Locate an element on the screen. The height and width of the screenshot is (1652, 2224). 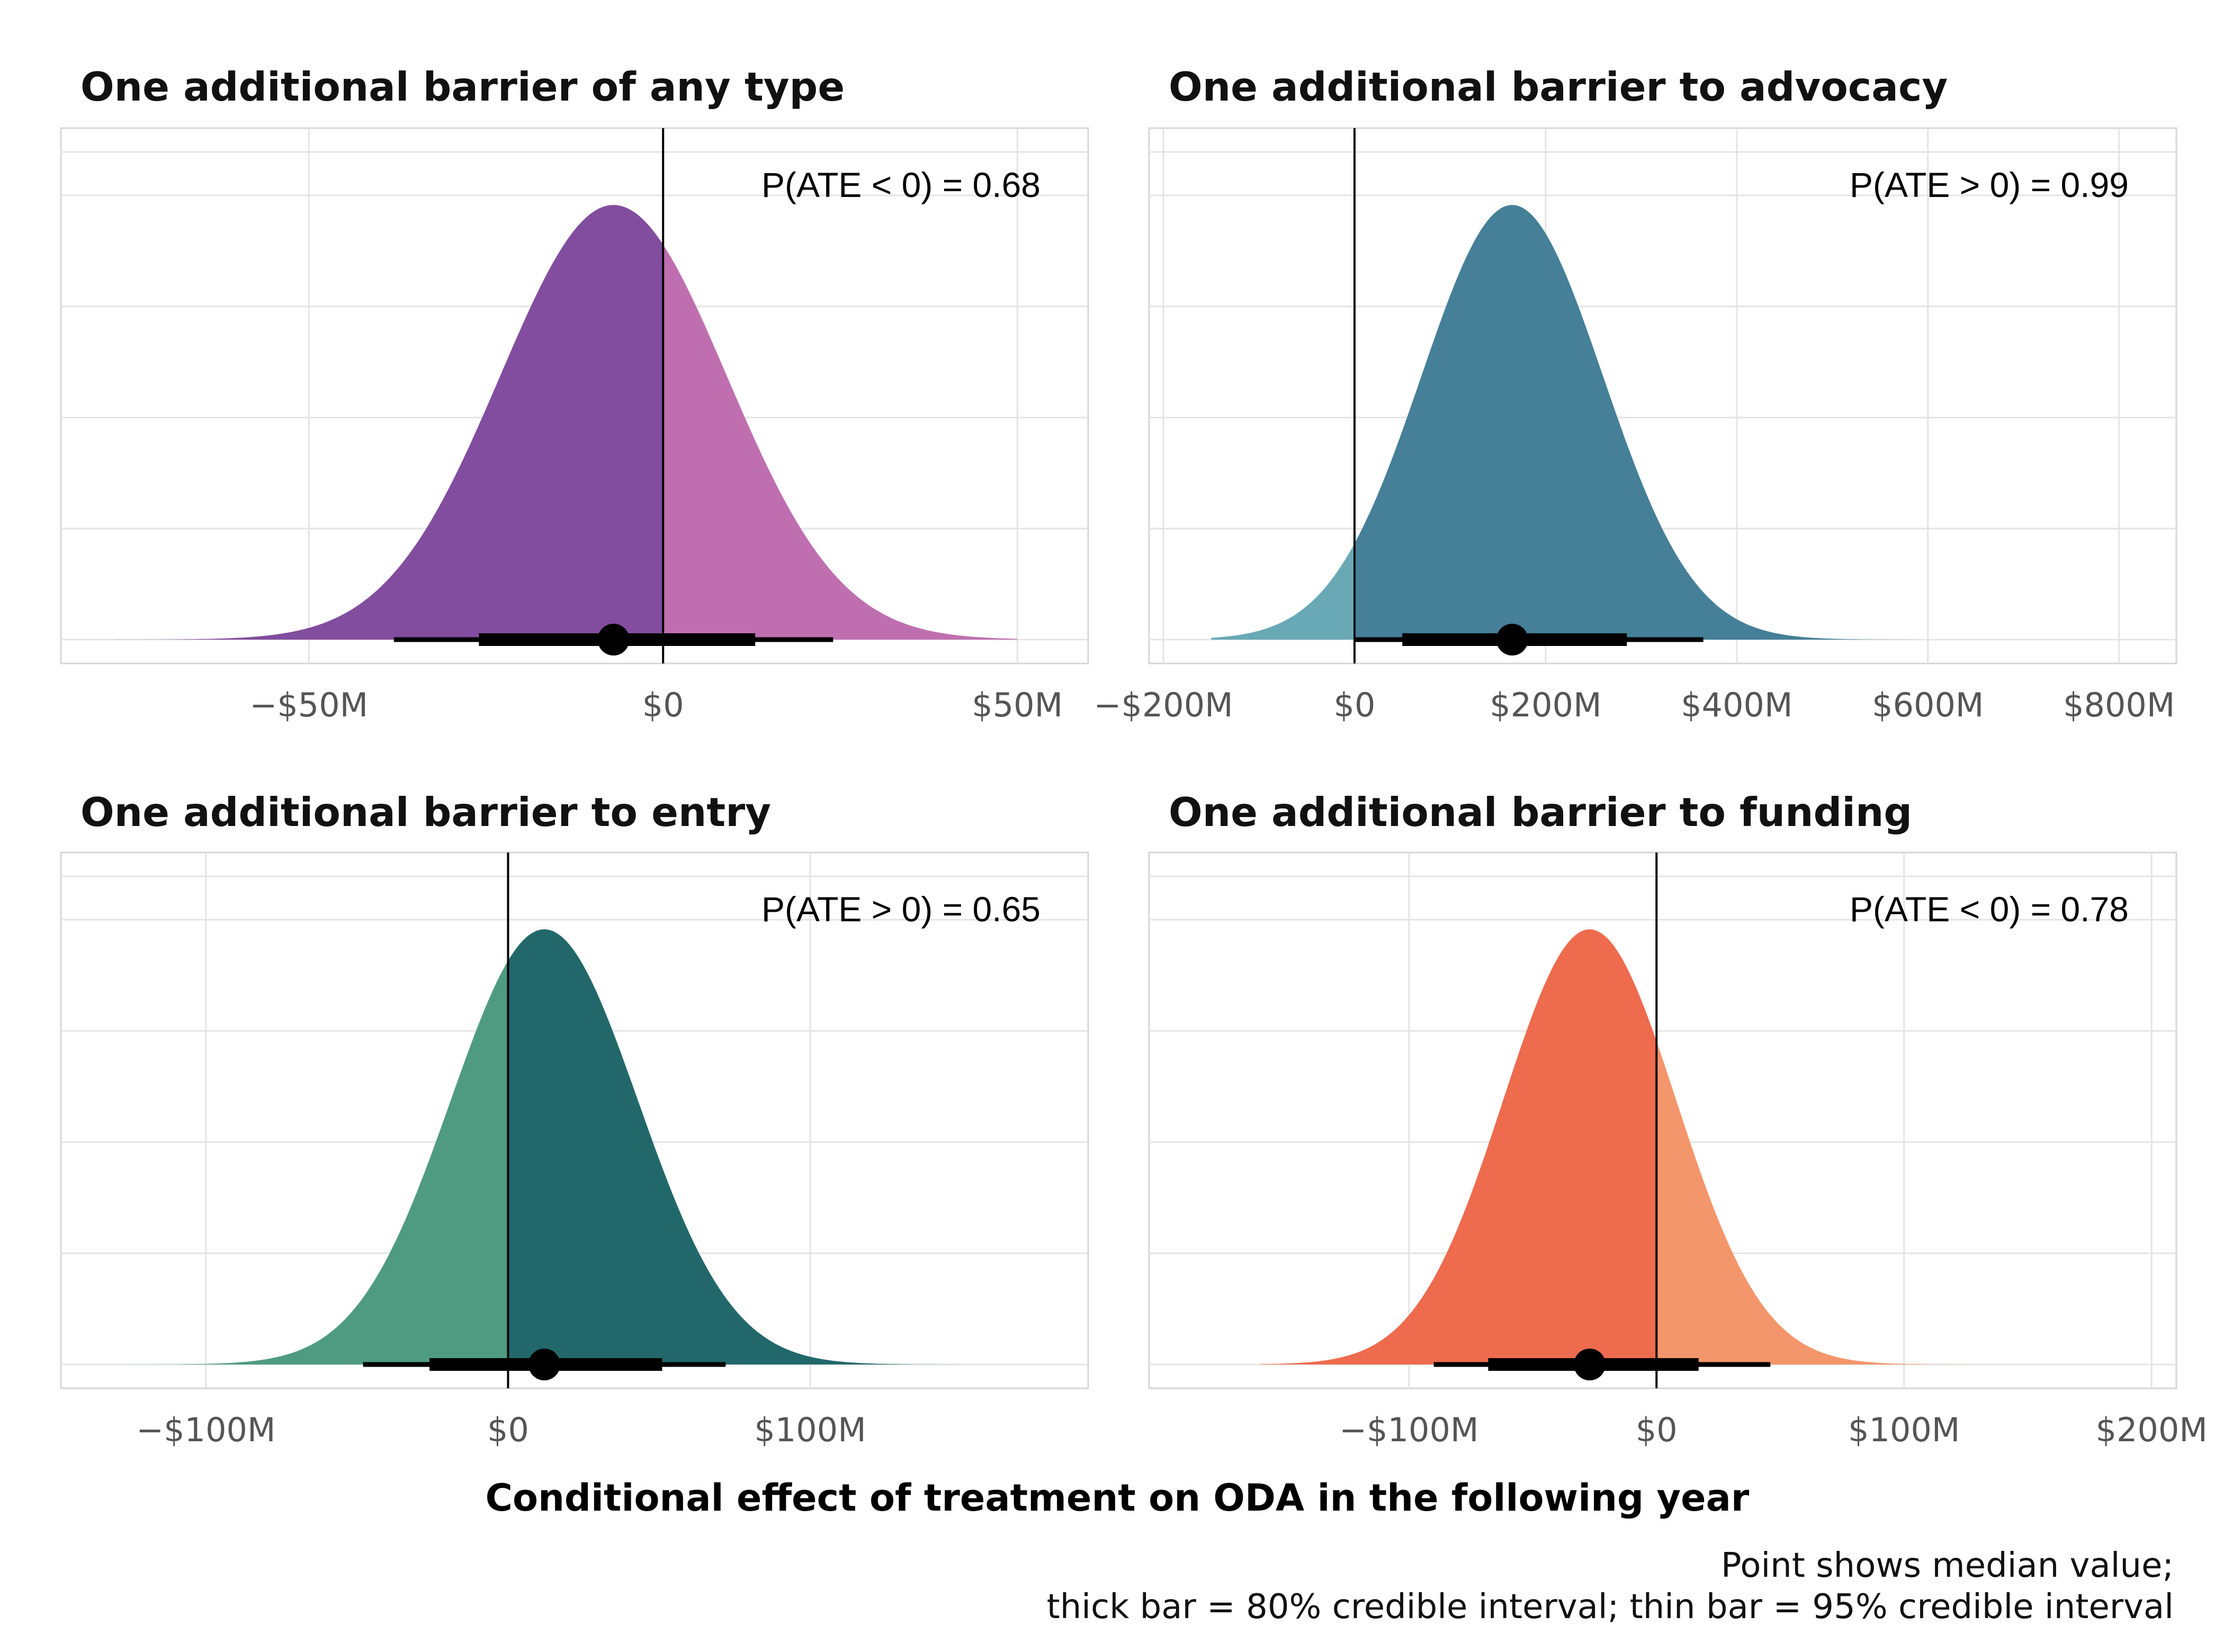
x-tick-label: $800M is located at coordinates (2119, 705).